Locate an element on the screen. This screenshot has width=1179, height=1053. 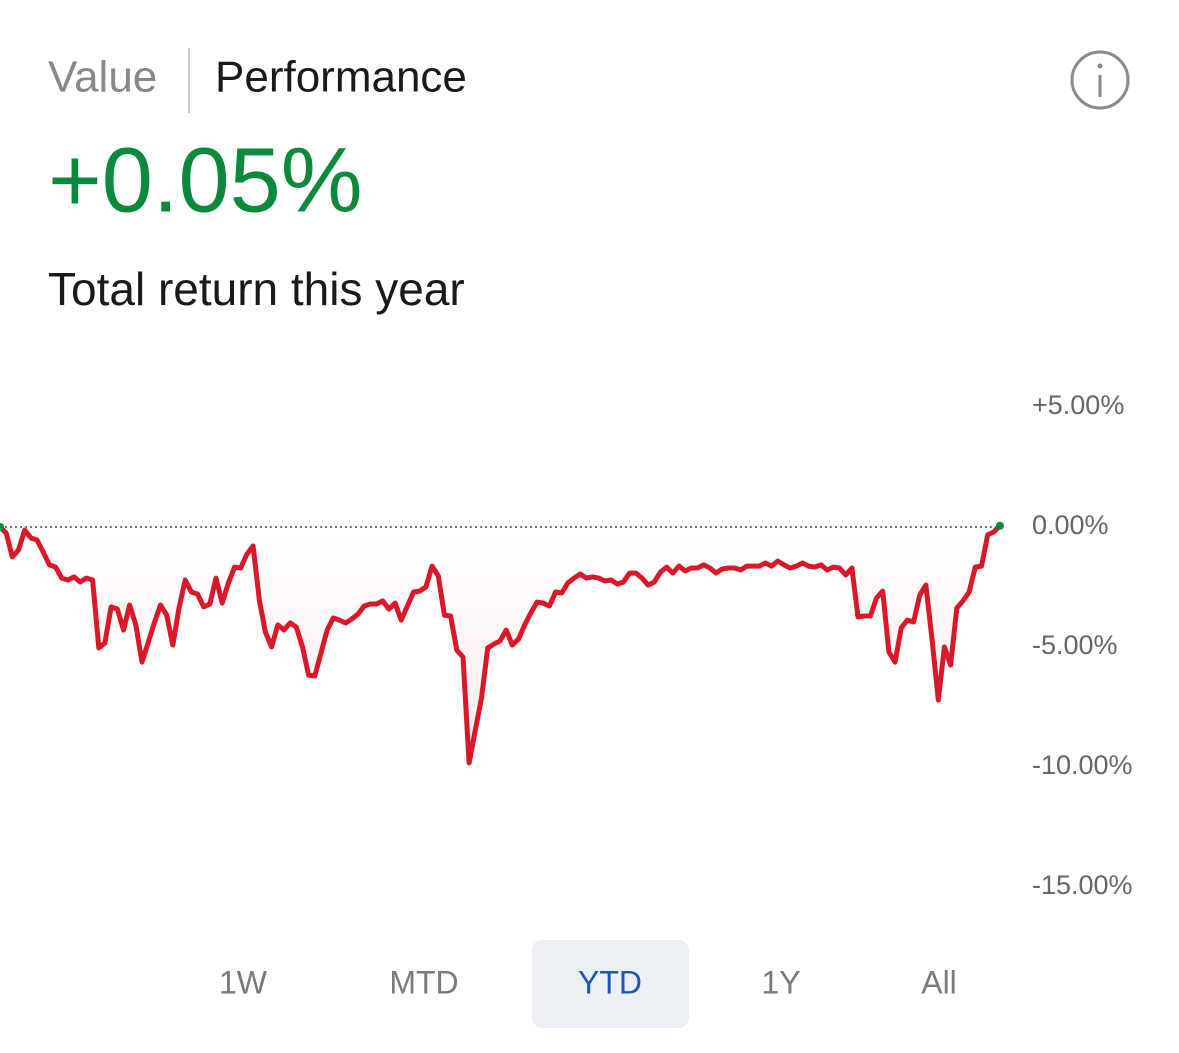
range-button: 1Y is located at coordinates (780, 982).